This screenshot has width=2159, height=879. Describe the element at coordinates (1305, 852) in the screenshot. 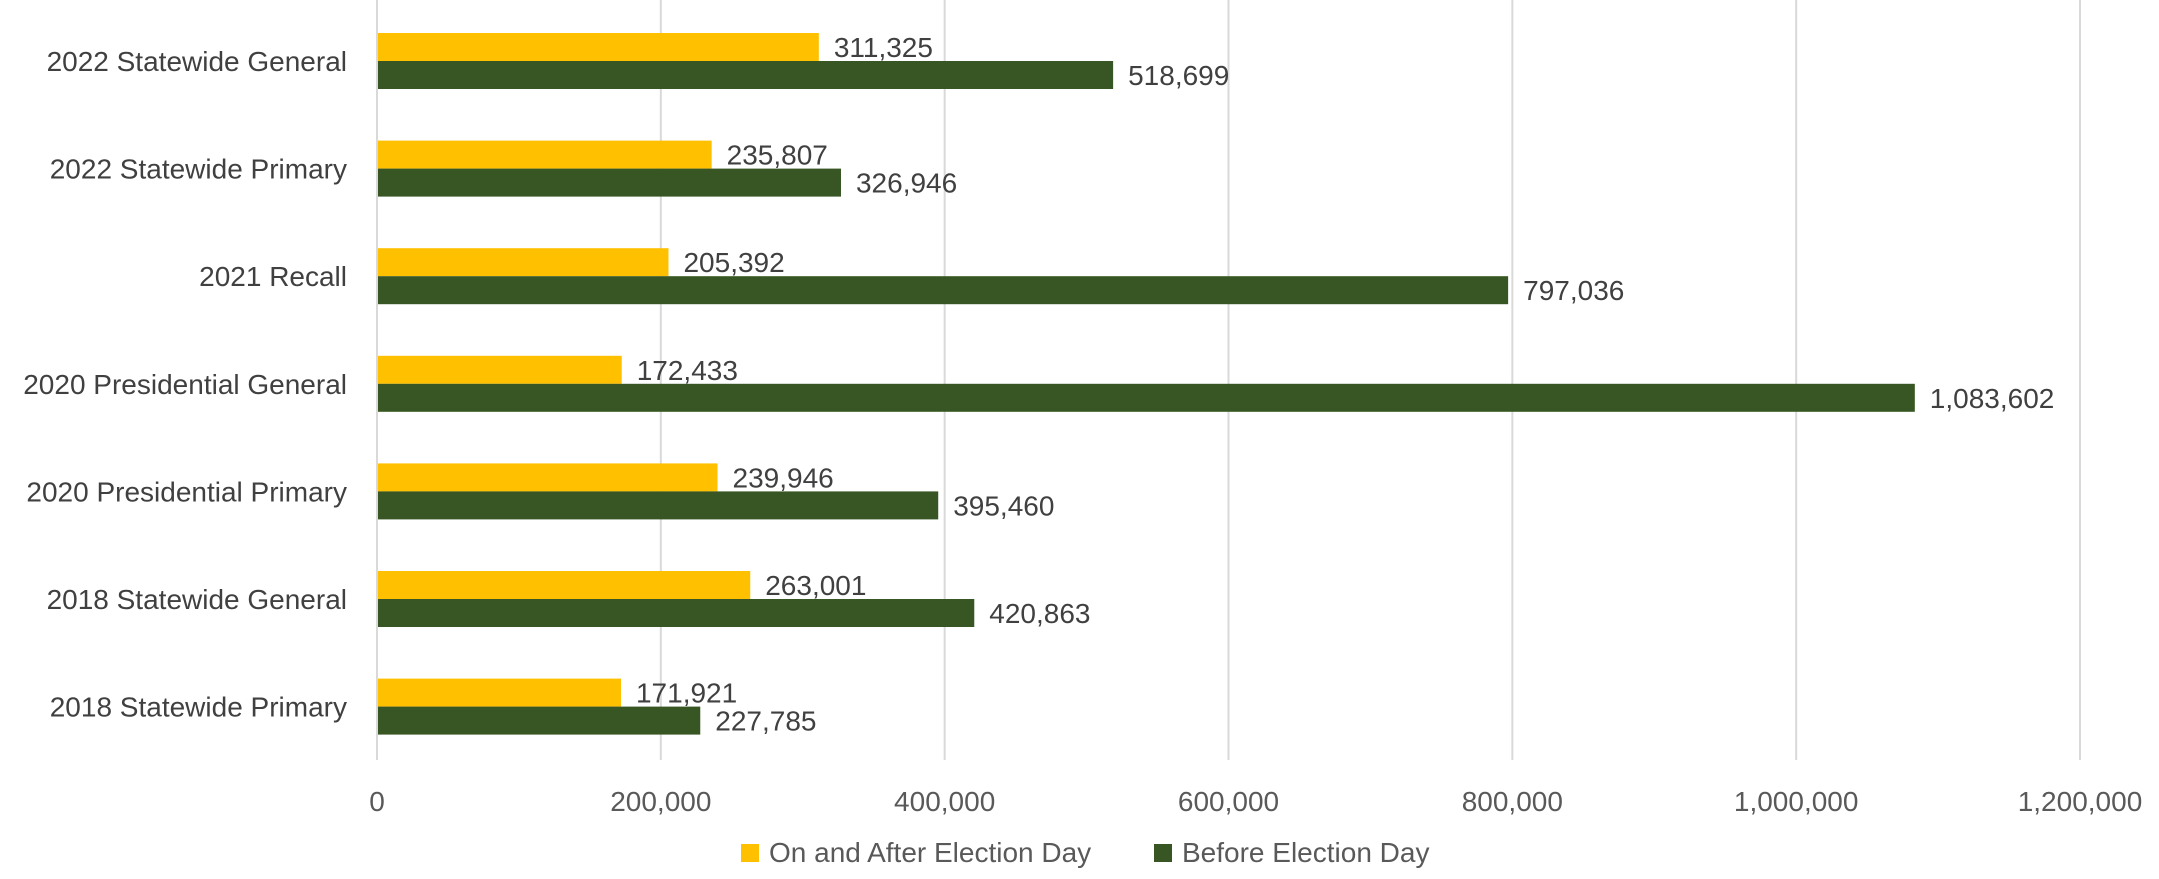

I see `legend-label: Before Election Day` at that location.